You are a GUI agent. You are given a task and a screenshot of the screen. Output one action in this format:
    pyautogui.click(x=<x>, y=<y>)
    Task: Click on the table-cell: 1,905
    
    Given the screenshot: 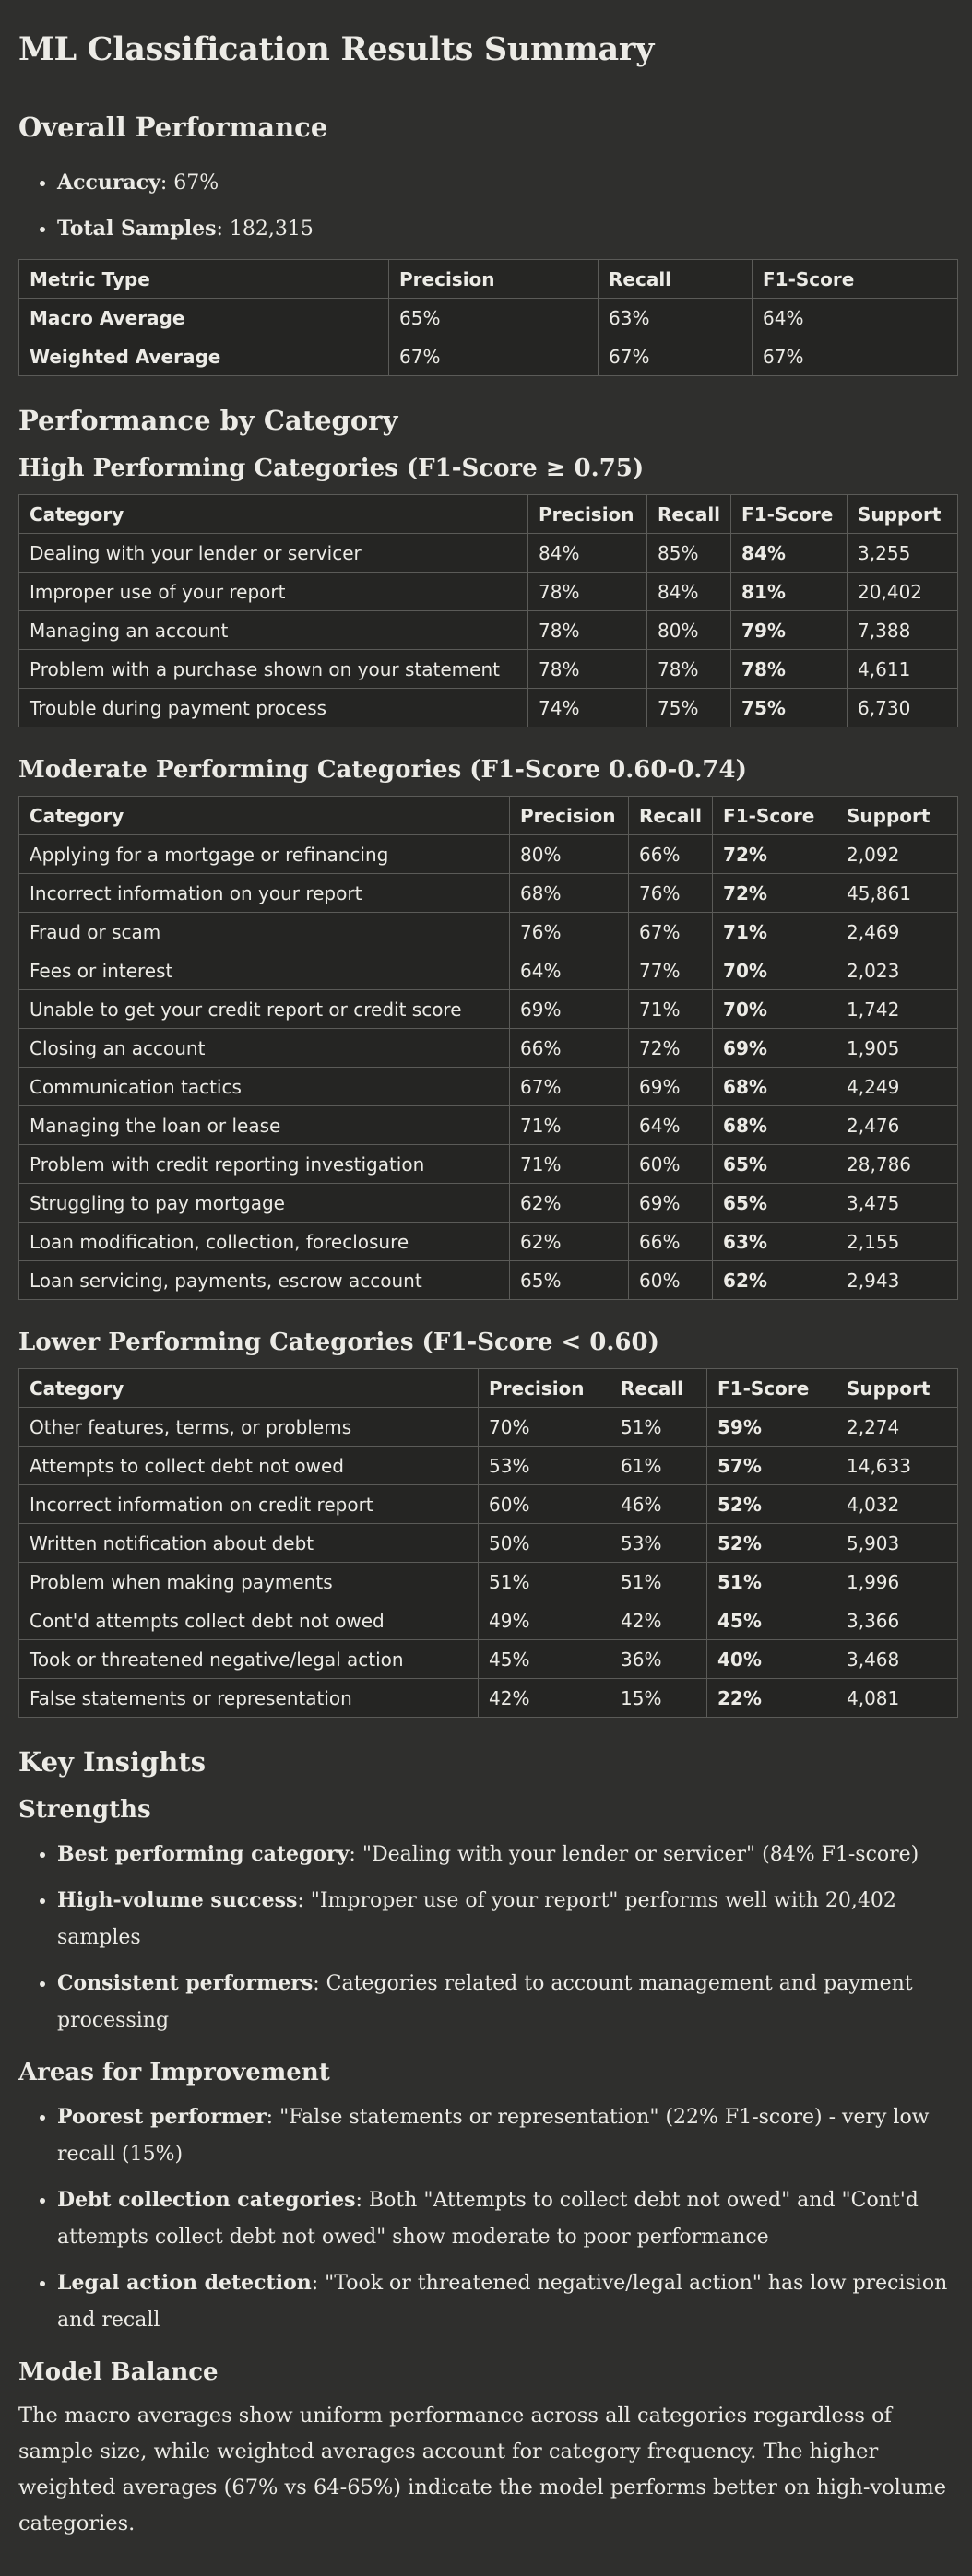 What is the action you would take?
    pyautogui.click(x=897, y=1048)
    